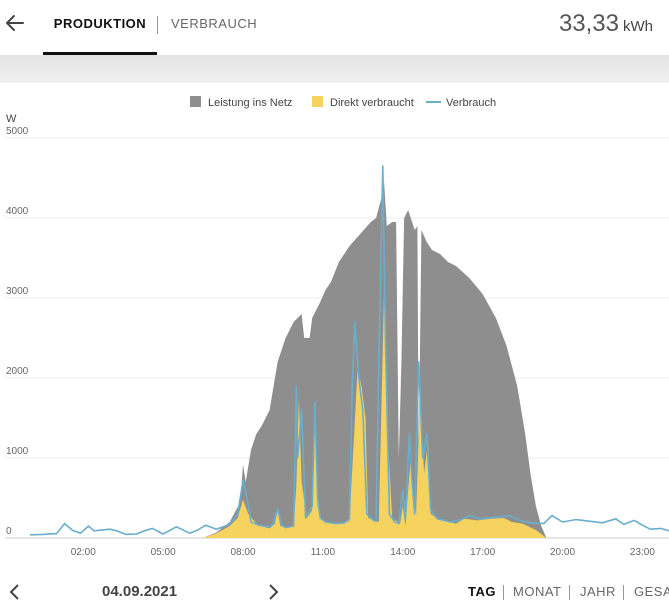 Image resolution: width=669 pixels, height=608 pixels. What do you see at coordinates (250, 103) in the screenshot?
I see `legend-label: Leistung ins Netz` at bounding box center [250, 103].